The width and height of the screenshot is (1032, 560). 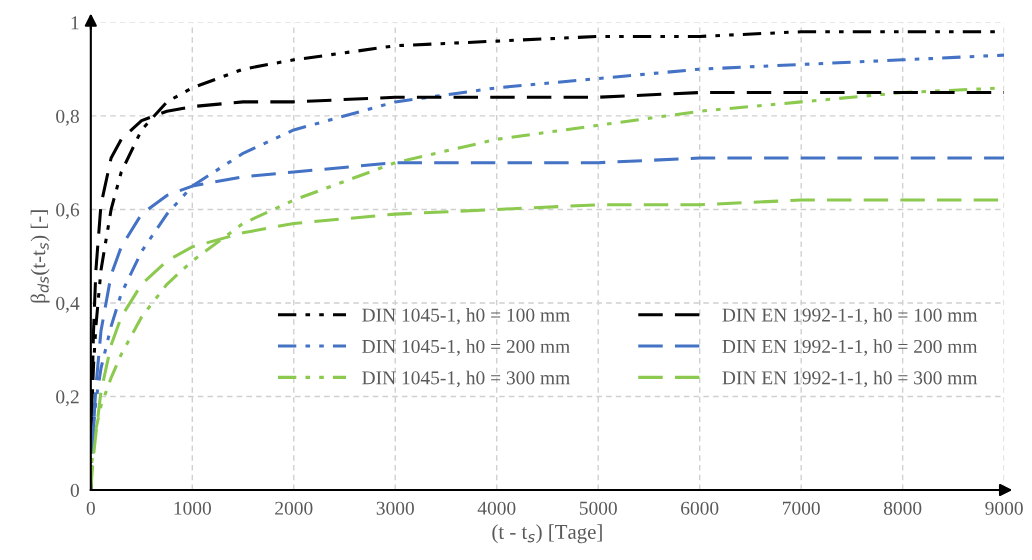 I want to click on x-tick-label: 9000, so click(x=1004, y=508).